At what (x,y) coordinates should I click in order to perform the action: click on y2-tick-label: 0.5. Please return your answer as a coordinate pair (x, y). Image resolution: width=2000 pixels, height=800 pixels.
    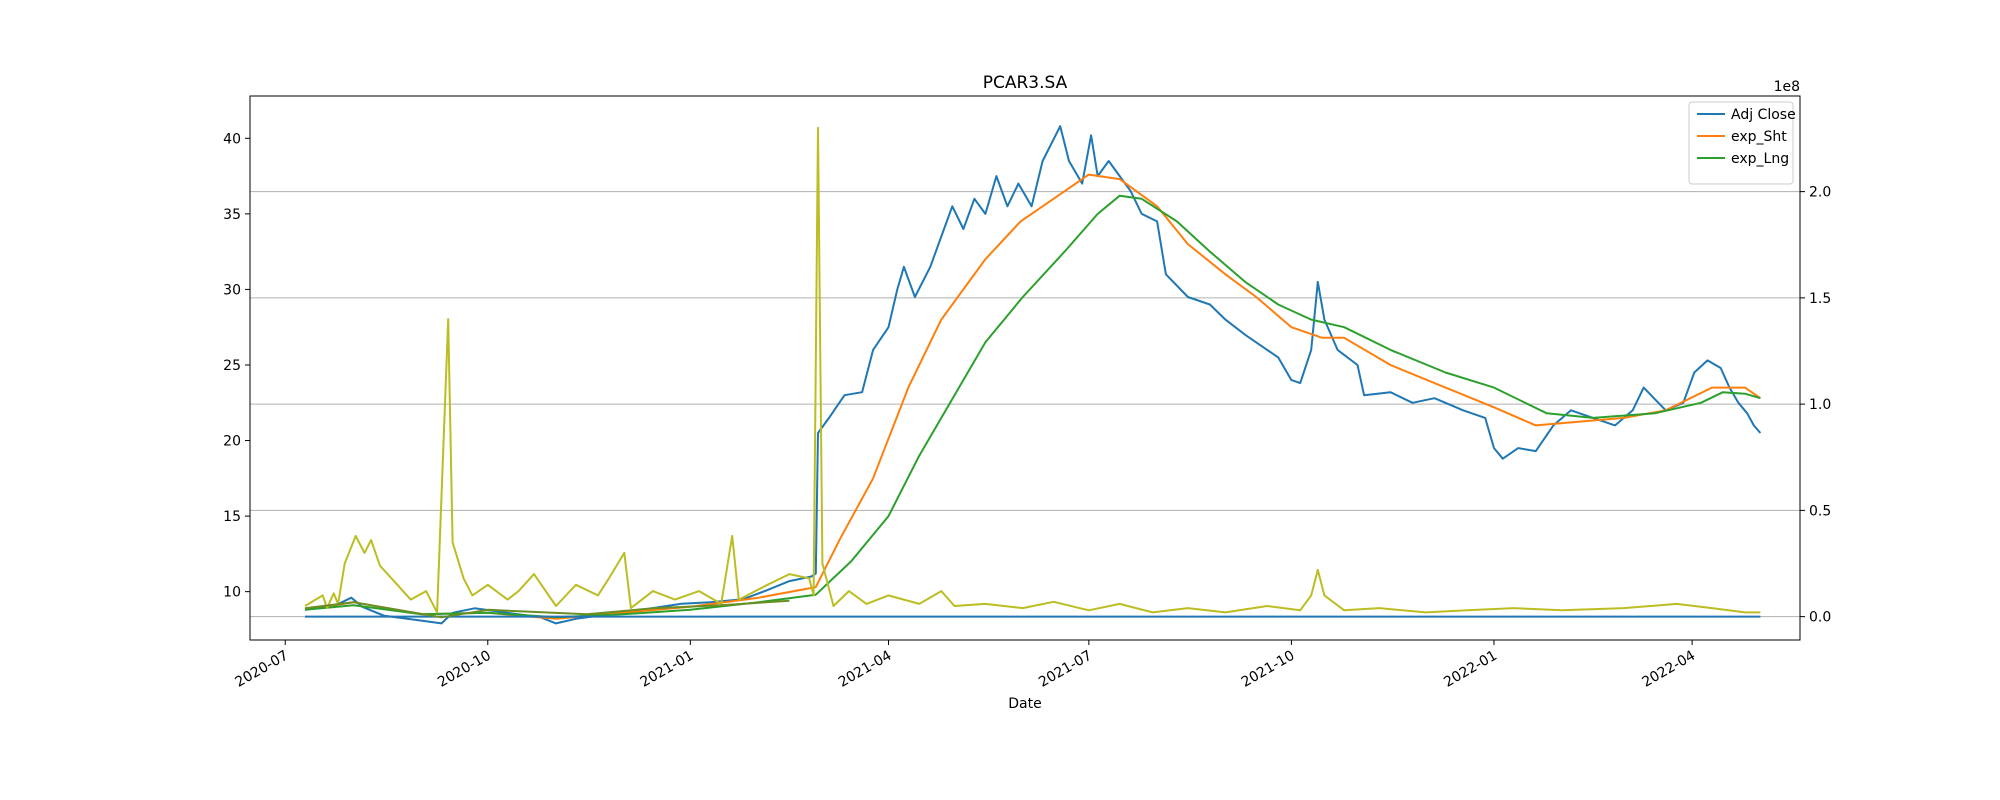
    Looking at the image, I should click on (1820, 511).